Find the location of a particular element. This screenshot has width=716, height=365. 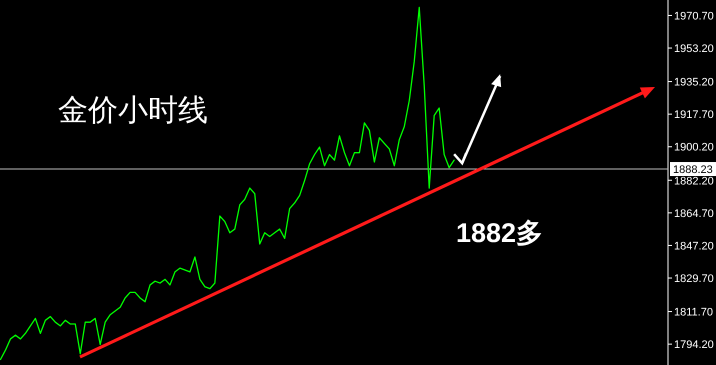

y-tick-label: 1882.20 is located at coordinates (694, 181).